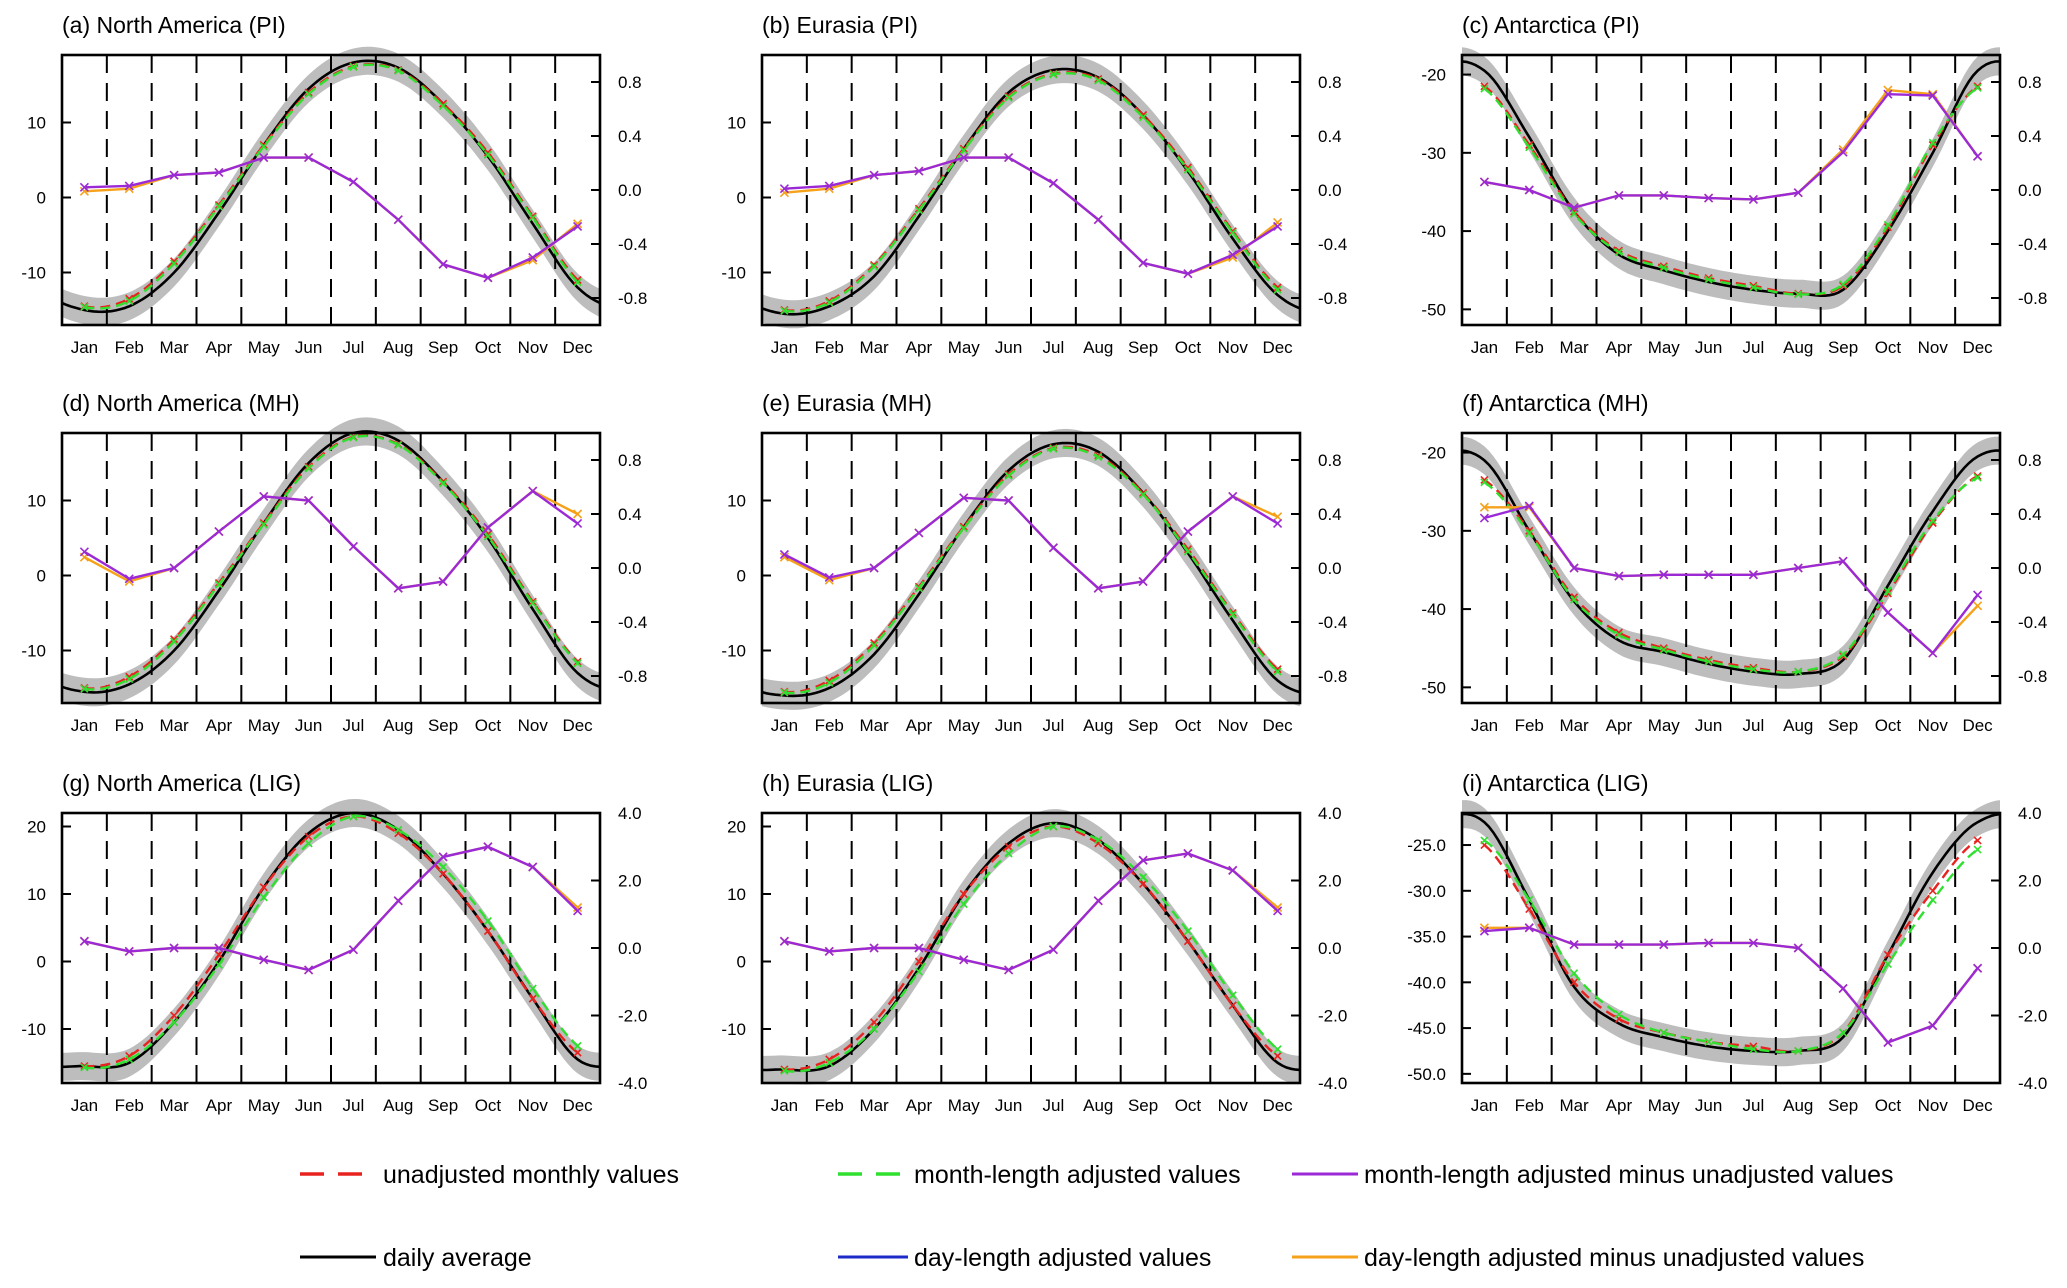  Describe the element at coordinates (84, 1105) in the screenshot. I see `month-label: Jan` at that location.